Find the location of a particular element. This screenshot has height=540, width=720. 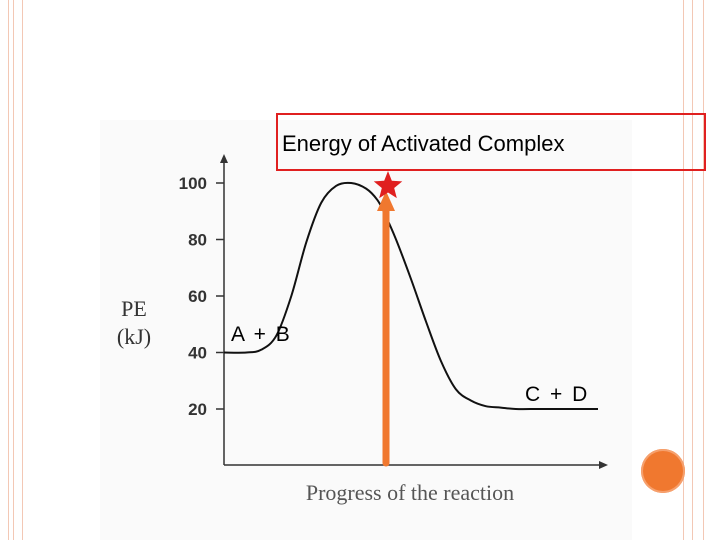

star-icon is located at coordinates (388, 185).